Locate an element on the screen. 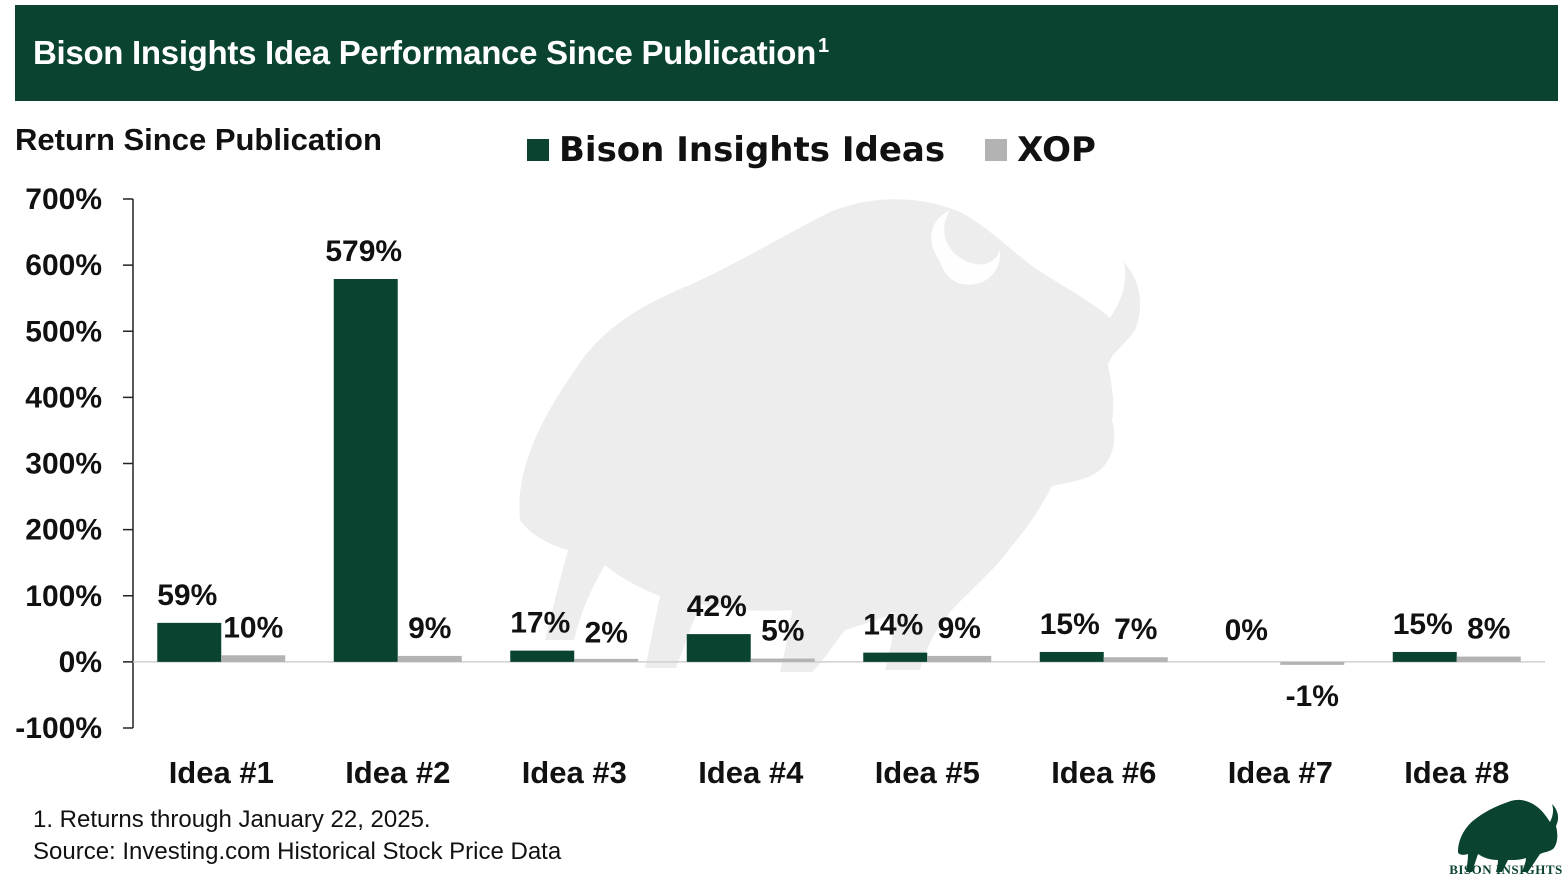 The height and width of the screenshot is (882, 1566). data-label-xop-5: 9% is located at coordinates (959, 628).